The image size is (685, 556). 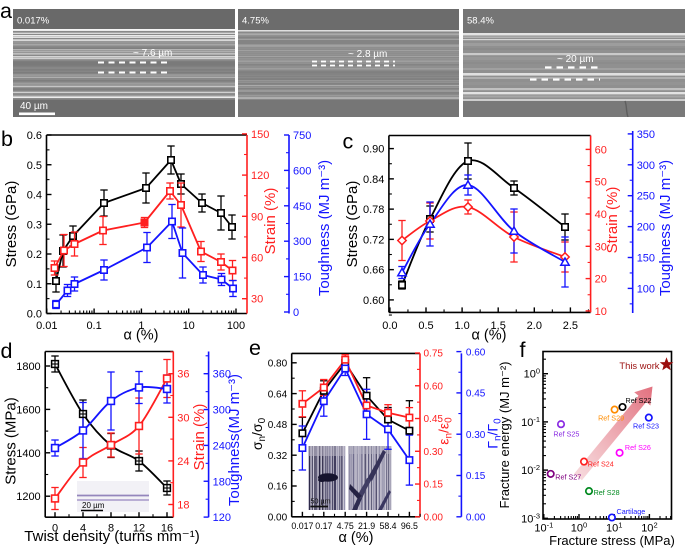 What do you see at coordinates (222, 446) in the screenshot?
I see `svg-text: 240` at bounding box center [222, 446].